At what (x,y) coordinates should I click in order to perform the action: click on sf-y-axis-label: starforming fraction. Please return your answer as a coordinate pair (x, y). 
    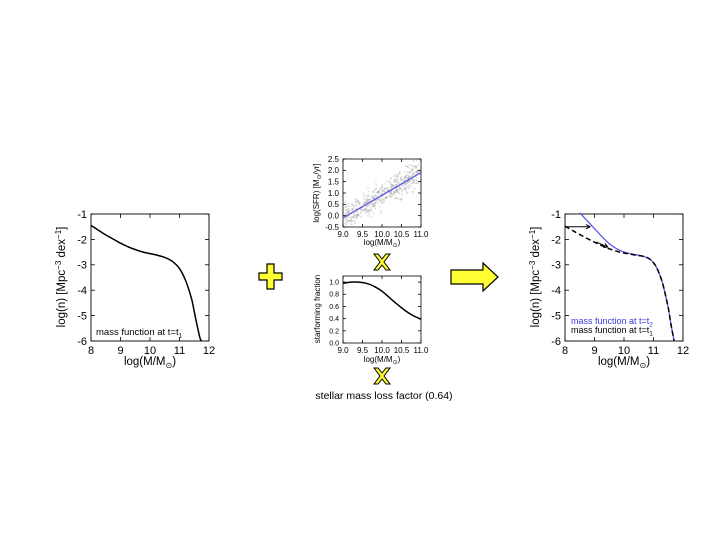
    Looking at the image, I should click on (317, 309).